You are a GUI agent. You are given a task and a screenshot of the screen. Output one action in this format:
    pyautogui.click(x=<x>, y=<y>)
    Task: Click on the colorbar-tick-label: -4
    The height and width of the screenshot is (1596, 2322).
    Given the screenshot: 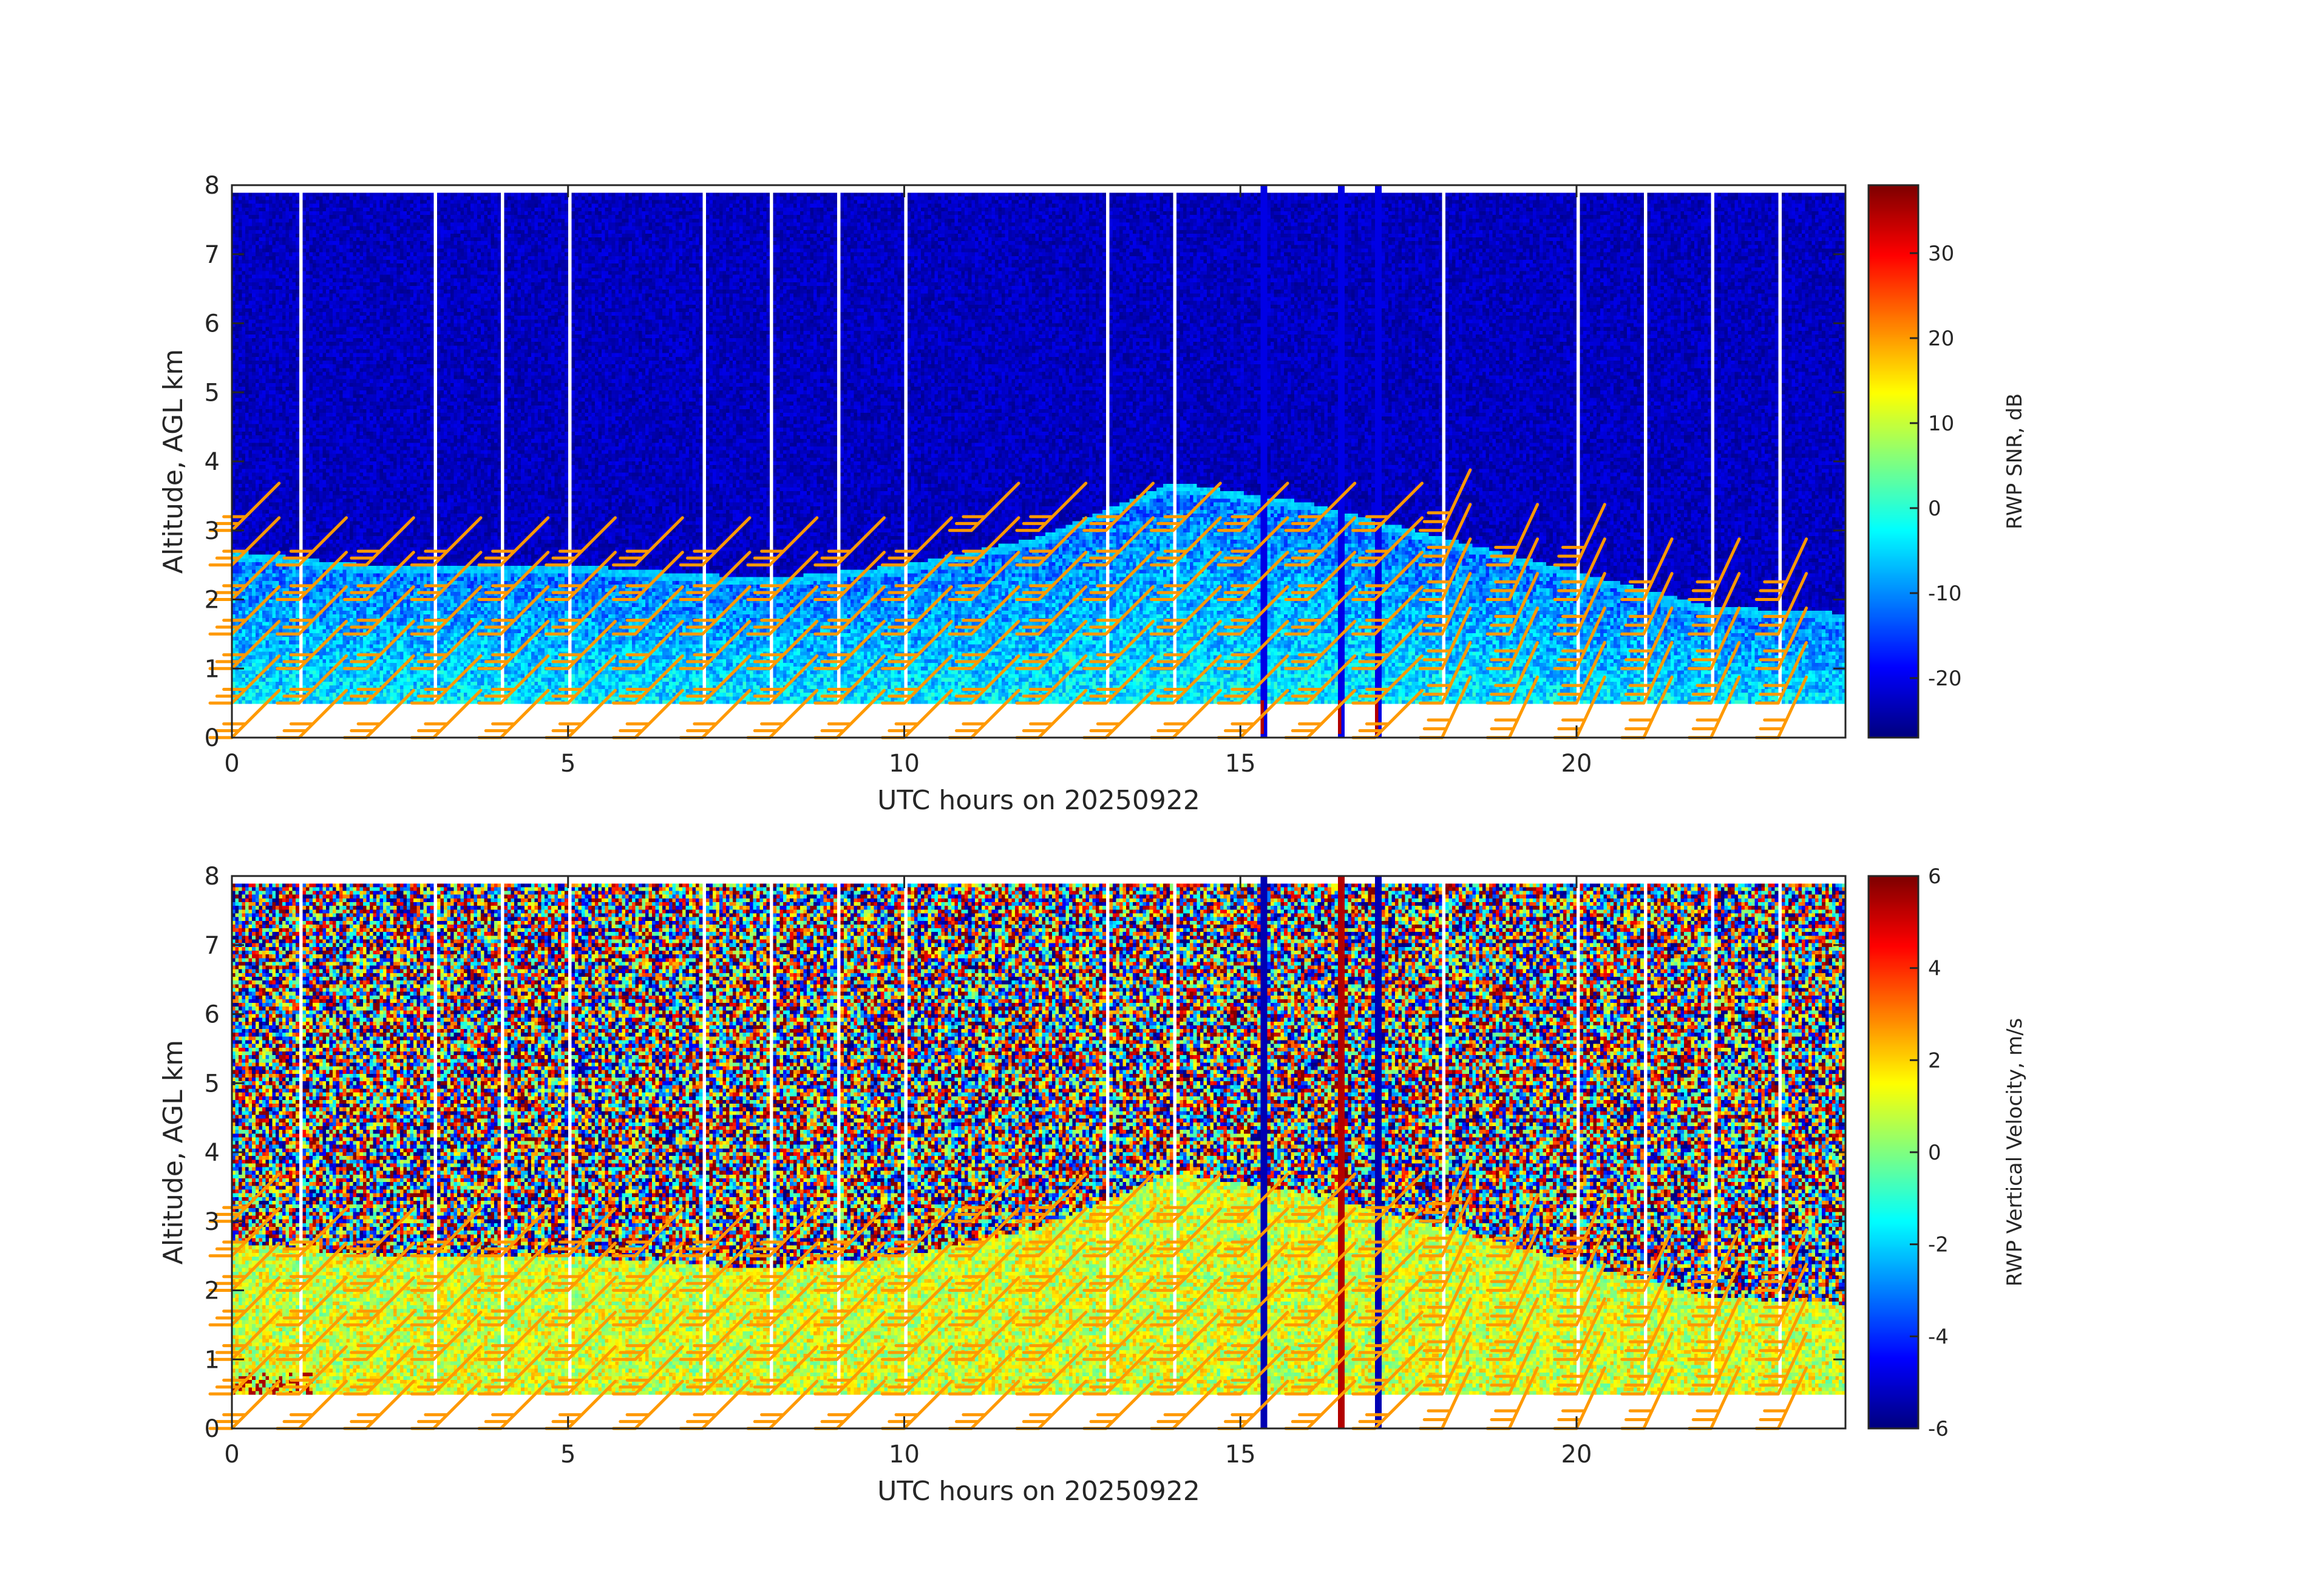 What is the action you would take?
    pyautogui.click(x=1938, y=1337)
    